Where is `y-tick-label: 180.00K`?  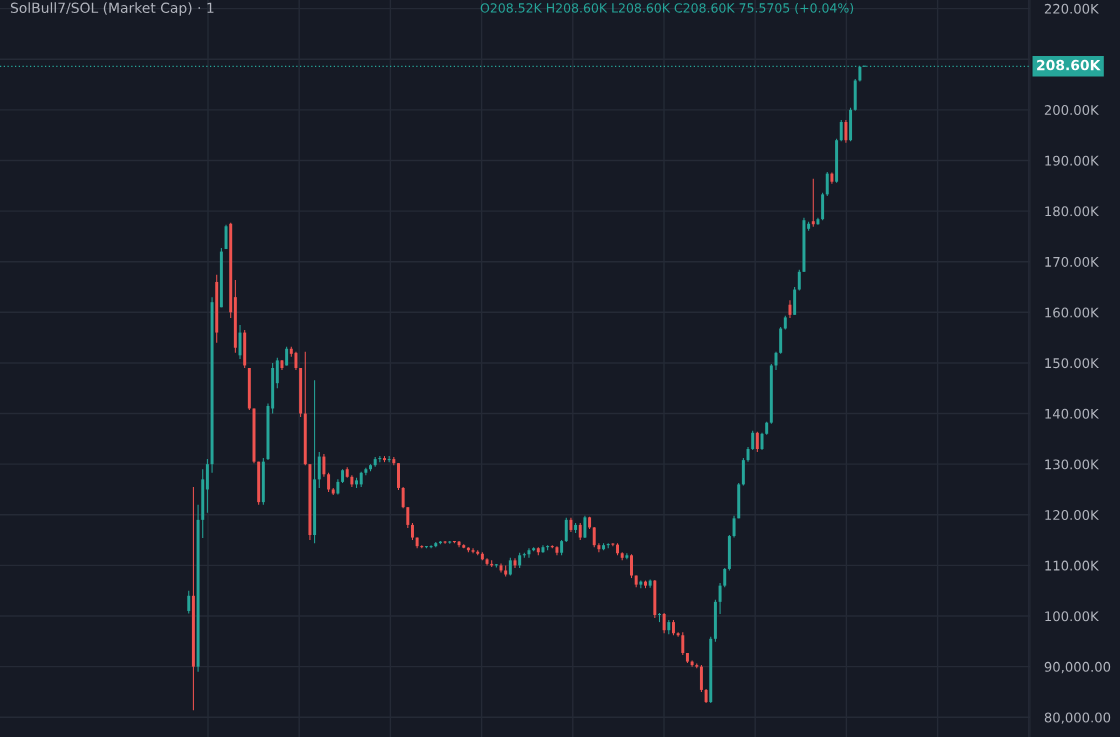 y-tick-label: 180.00K is located at coordinates (1072, 211).